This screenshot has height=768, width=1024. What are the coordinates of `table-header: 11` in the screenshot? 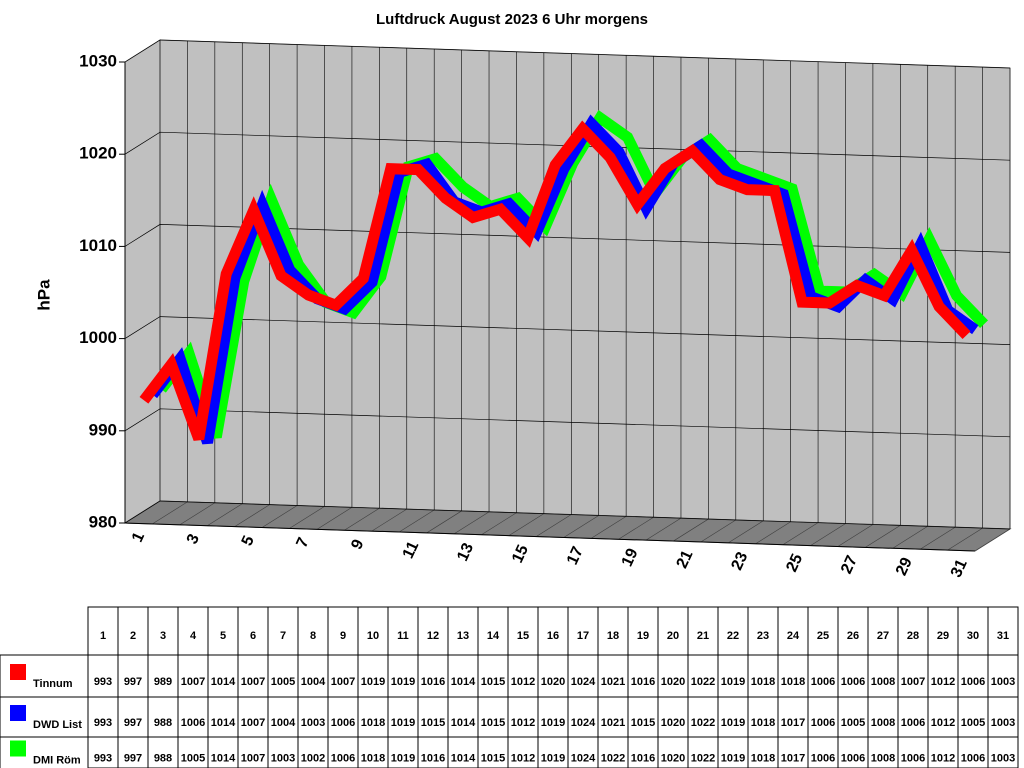 It's located at (403, 636).